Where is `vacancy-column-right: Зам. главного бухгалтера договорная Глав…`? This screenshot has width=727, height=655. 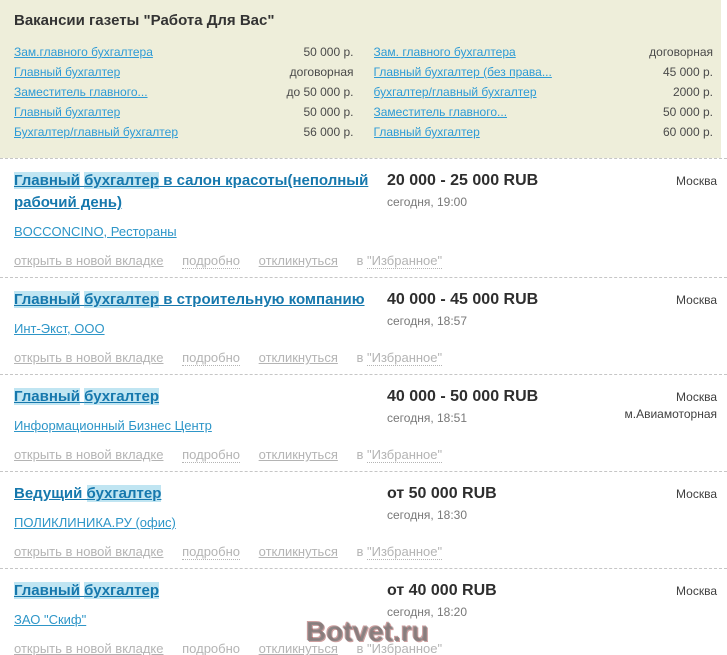
vacancy-column-right: Зам. главного бухгалтера договорная Глав… is located at coordinates (544, 92).